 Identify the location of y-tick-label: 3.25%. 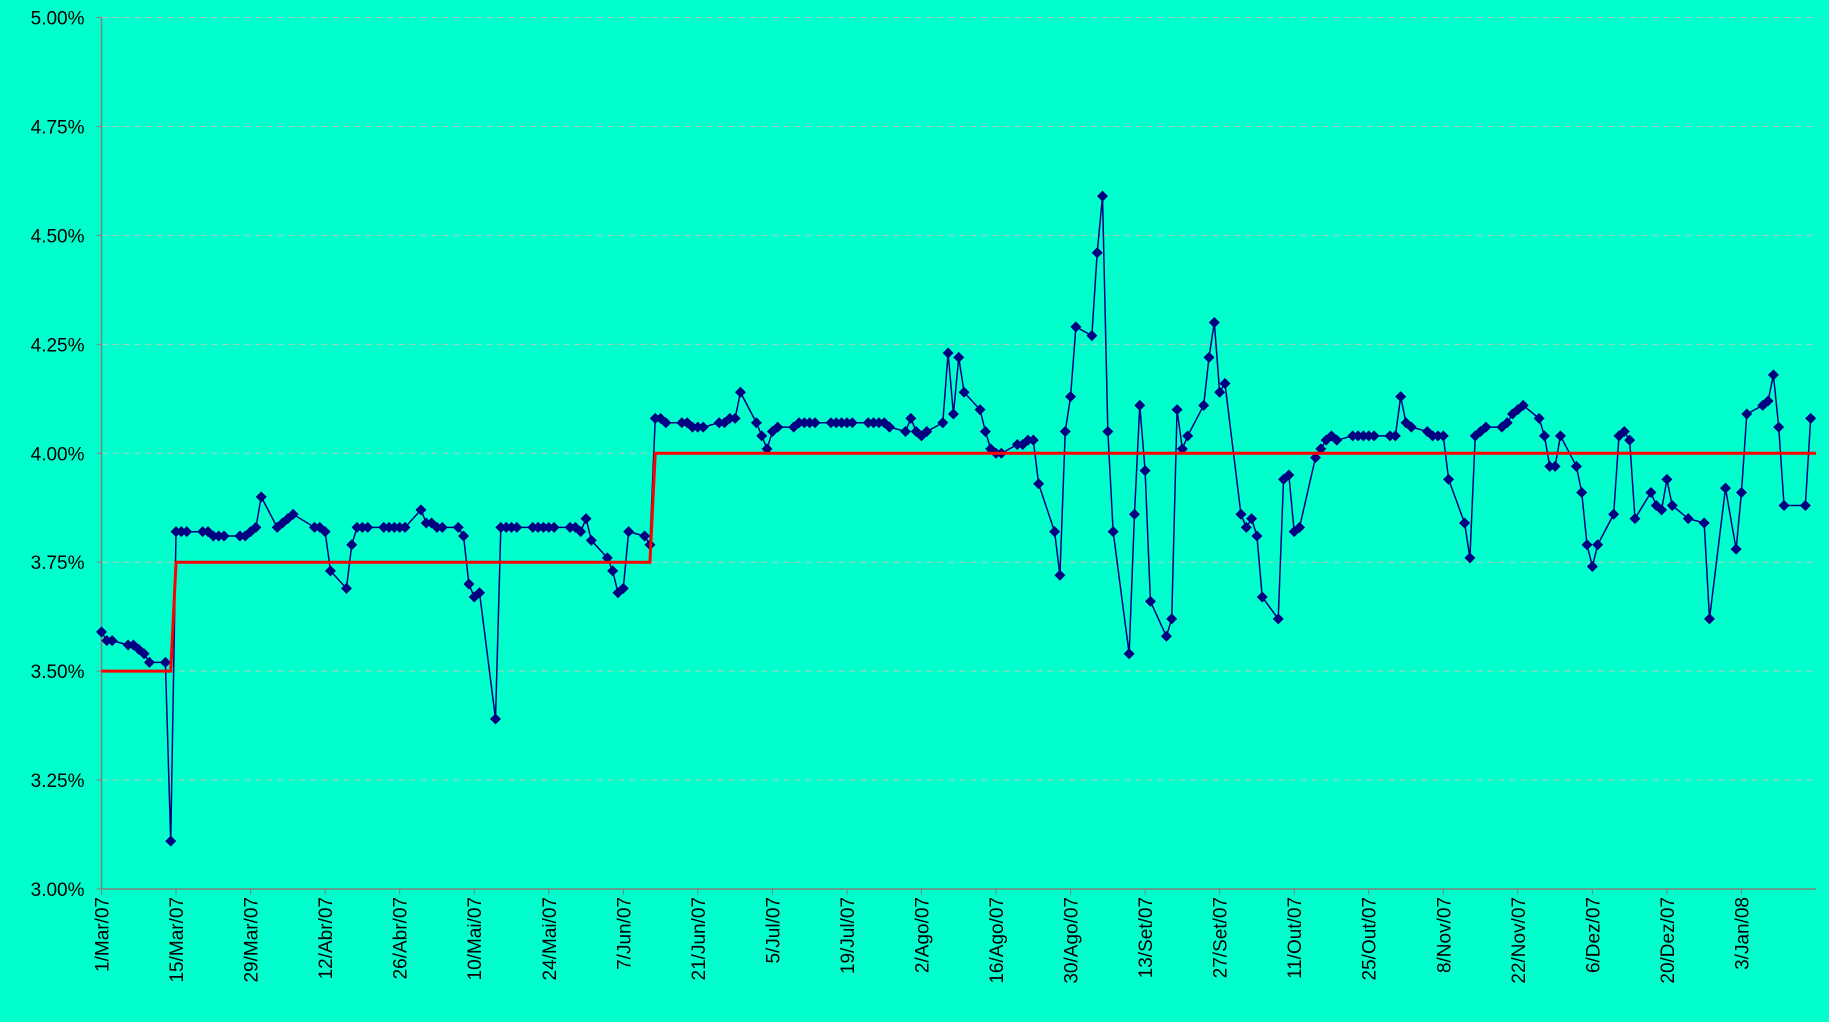
(58, 781).